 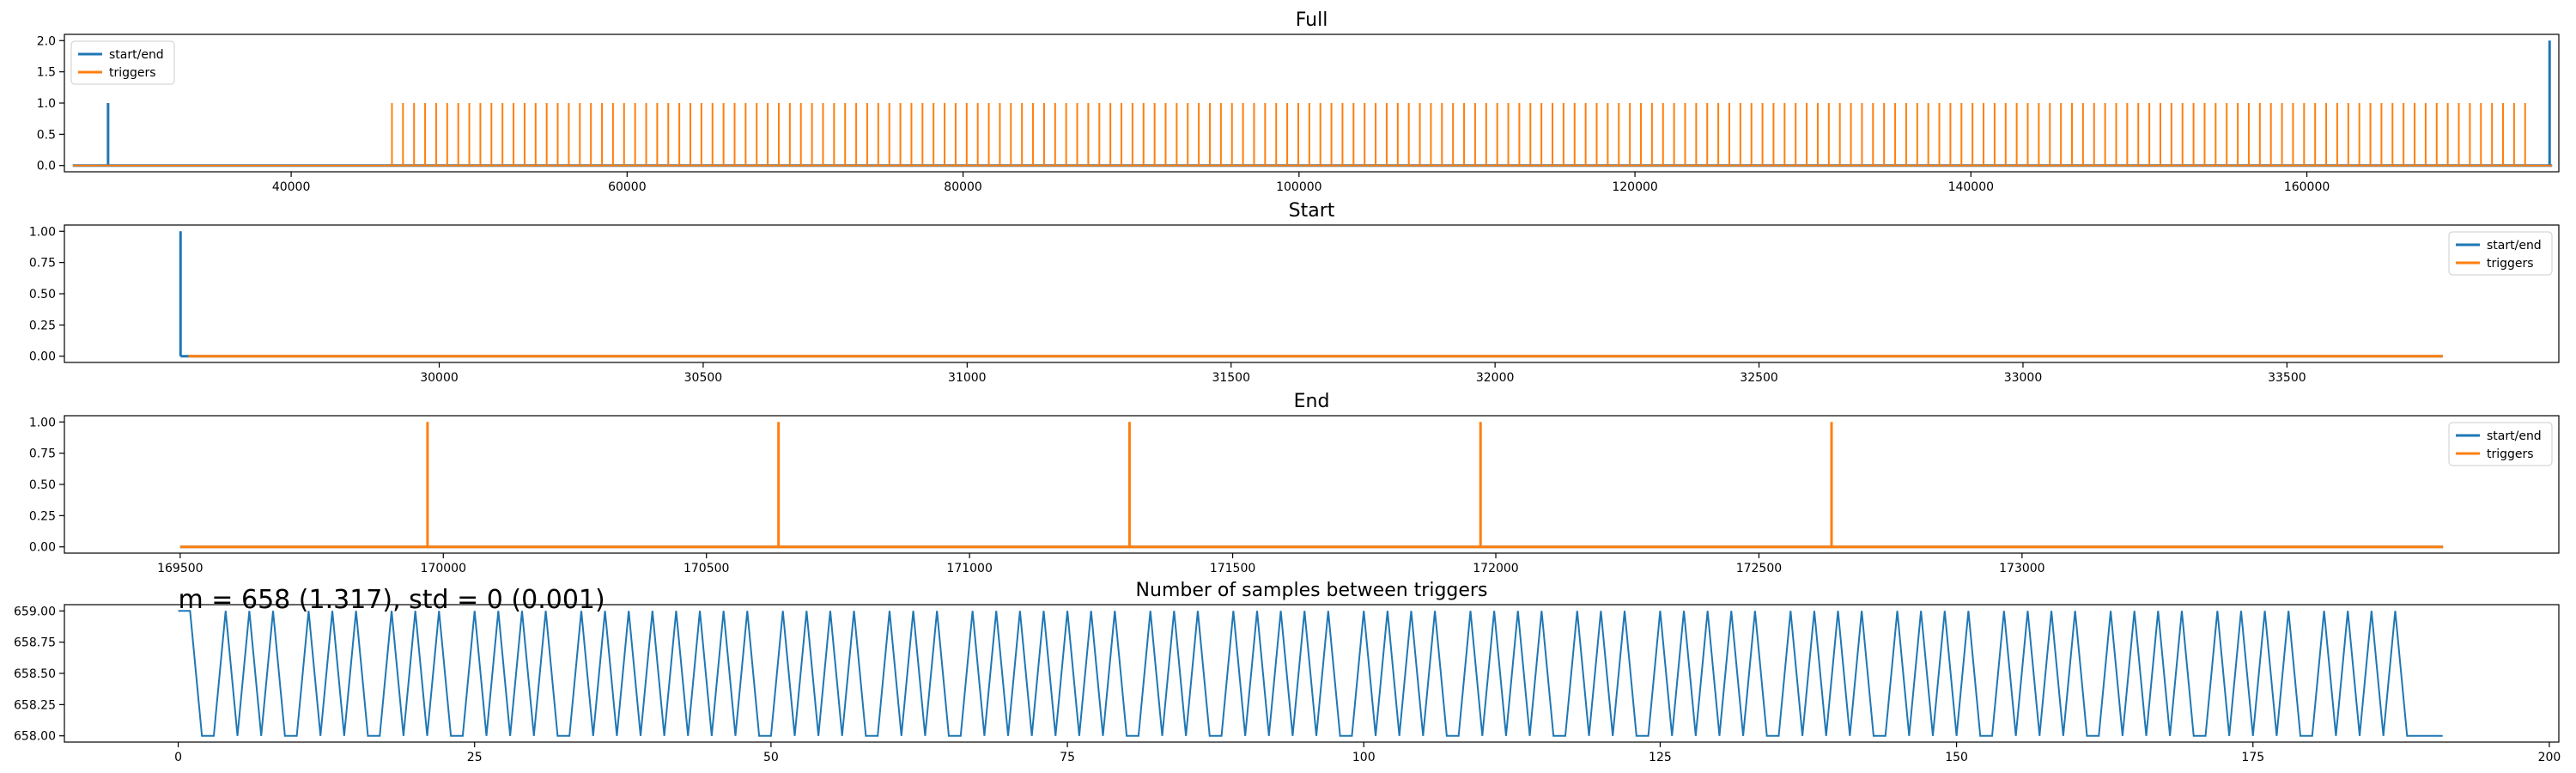 What do you see at coordinates (1312, 20) in the screenshot?
I see `chart-title: Full` at bounding box center [1312, 20].